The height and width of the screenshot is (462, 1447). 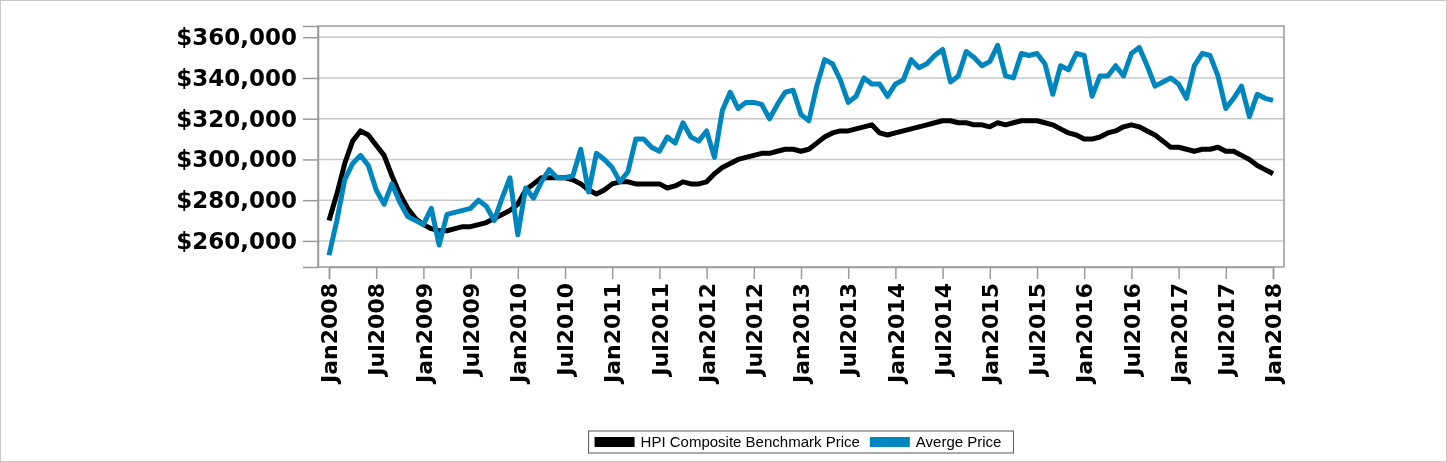 What do you see at coordinates (896, 334) in the screenshot?
I see `x-tick-label: Jan2014` at bounding box center [896, 334].